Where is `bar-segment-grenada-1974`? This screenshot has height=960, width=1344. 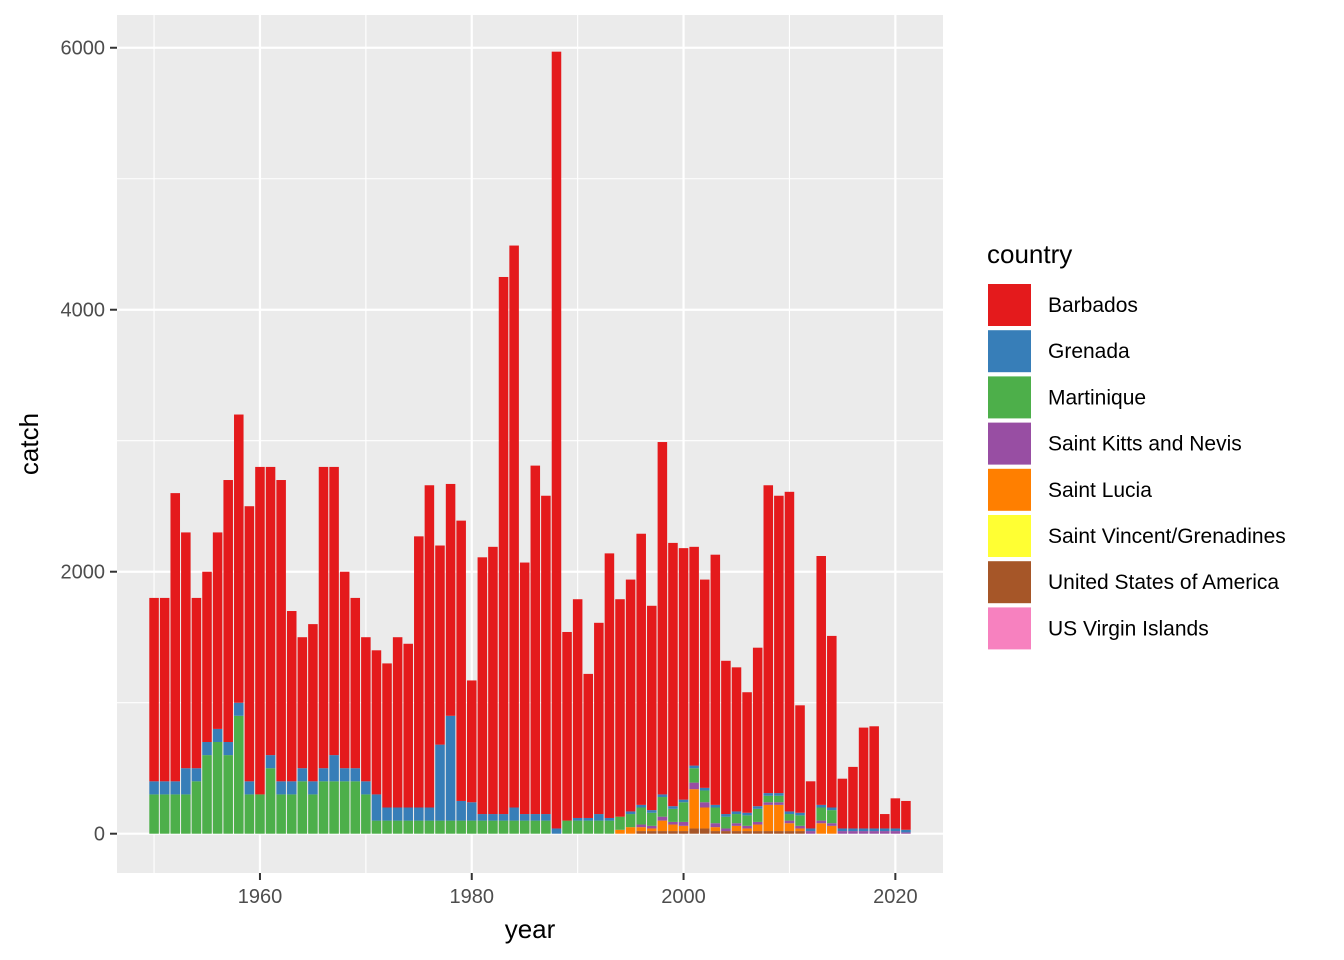 bar-segment-grenada-1974 is located at coordinates (408, 814).